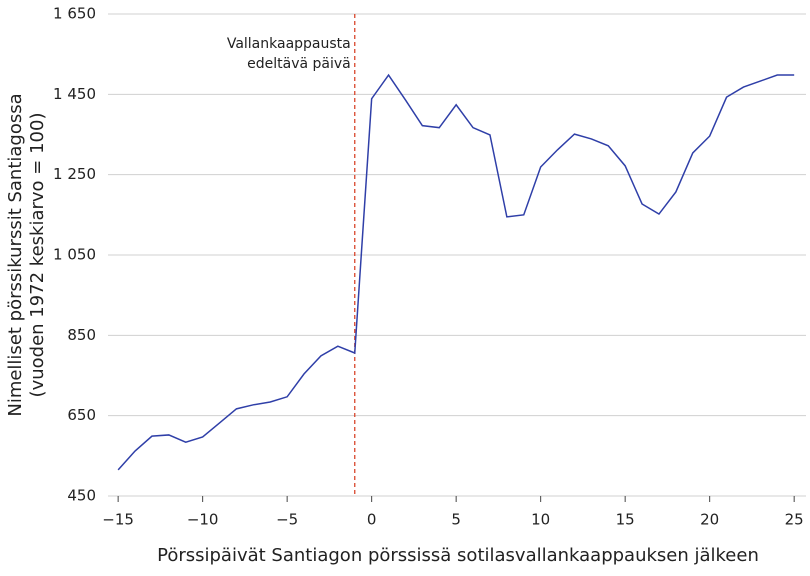 This screenshot has height=576, width=810. I want to click on annotation: edeltävä päivä, so click(299, 64).